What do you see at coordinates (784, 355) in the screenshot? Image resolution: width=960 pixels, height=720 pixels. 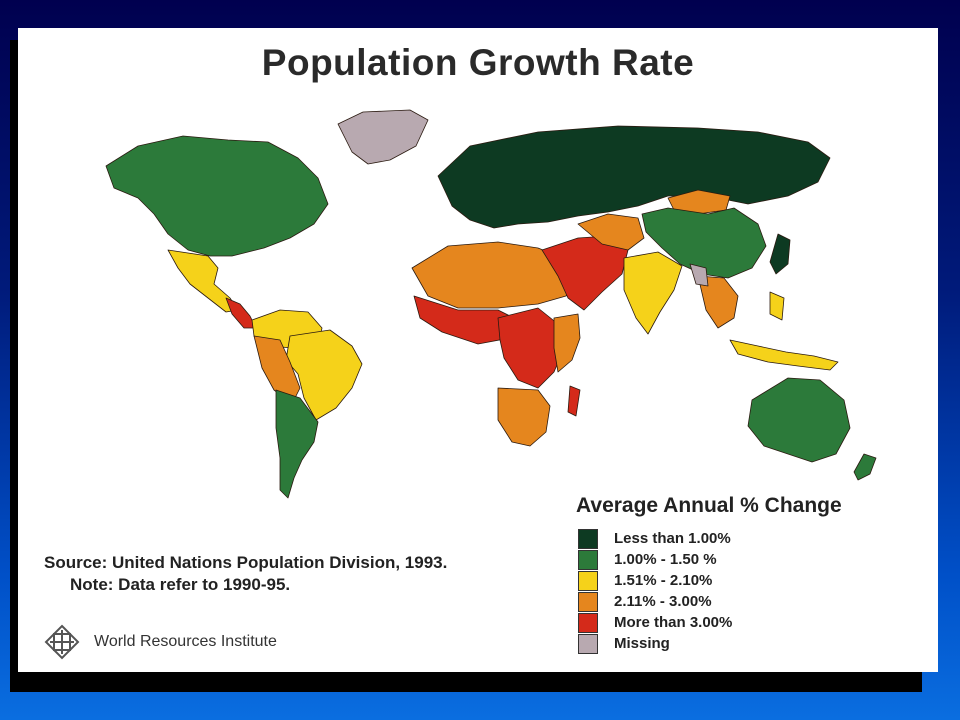 I see `region-indonesia` at bounding box center [784, 355].